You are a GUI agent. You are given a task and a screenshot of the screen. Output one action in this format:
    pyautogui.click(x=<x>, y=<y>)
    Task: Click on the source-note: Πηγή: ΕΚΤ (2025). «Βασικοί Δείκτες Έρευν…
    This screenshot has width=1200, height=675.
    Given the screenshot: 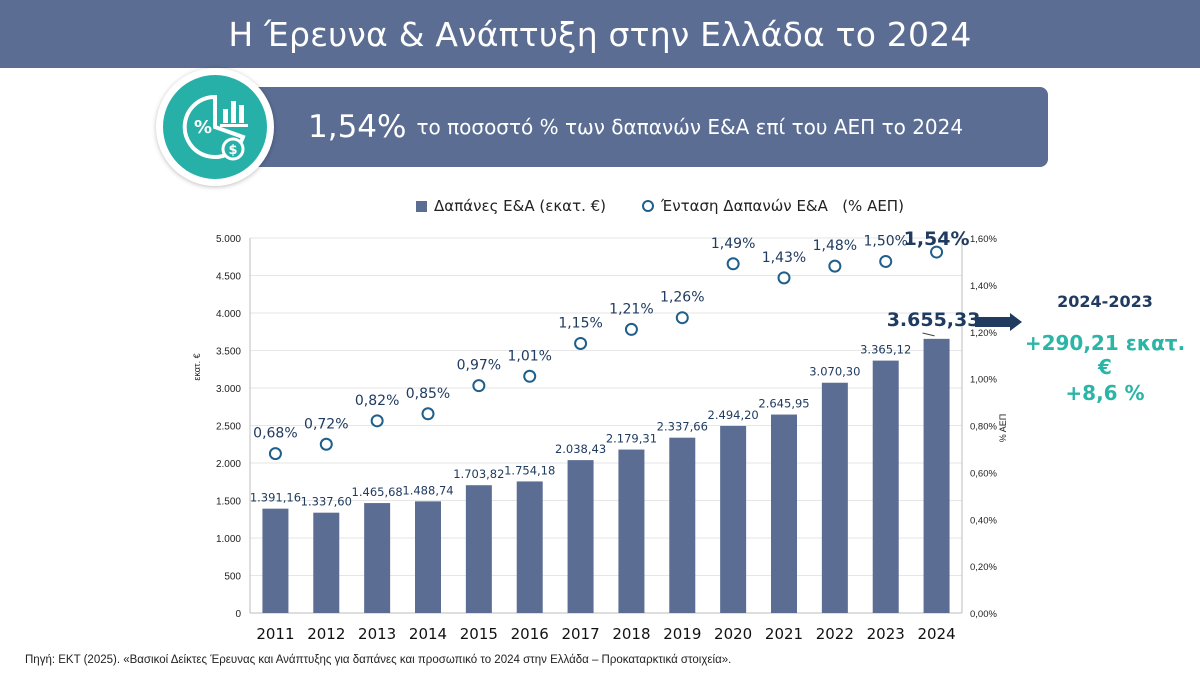 What is the action you would take?
    pyautogui.click(x=378, y=660)
    